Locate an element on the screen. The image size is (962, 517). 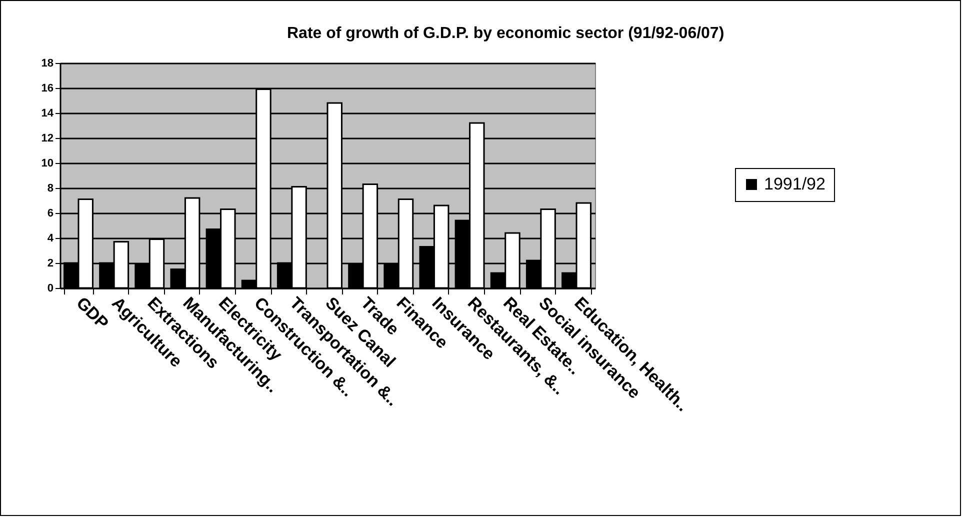
legend-label: 1991/92 is located at coordinates (795, 184).